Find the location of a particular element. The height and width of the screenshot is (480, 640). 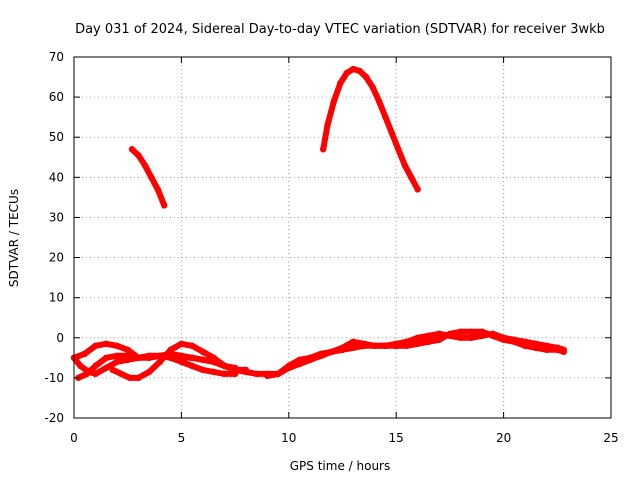

y-tick-label: -20 is located at coordinates (54, 418).